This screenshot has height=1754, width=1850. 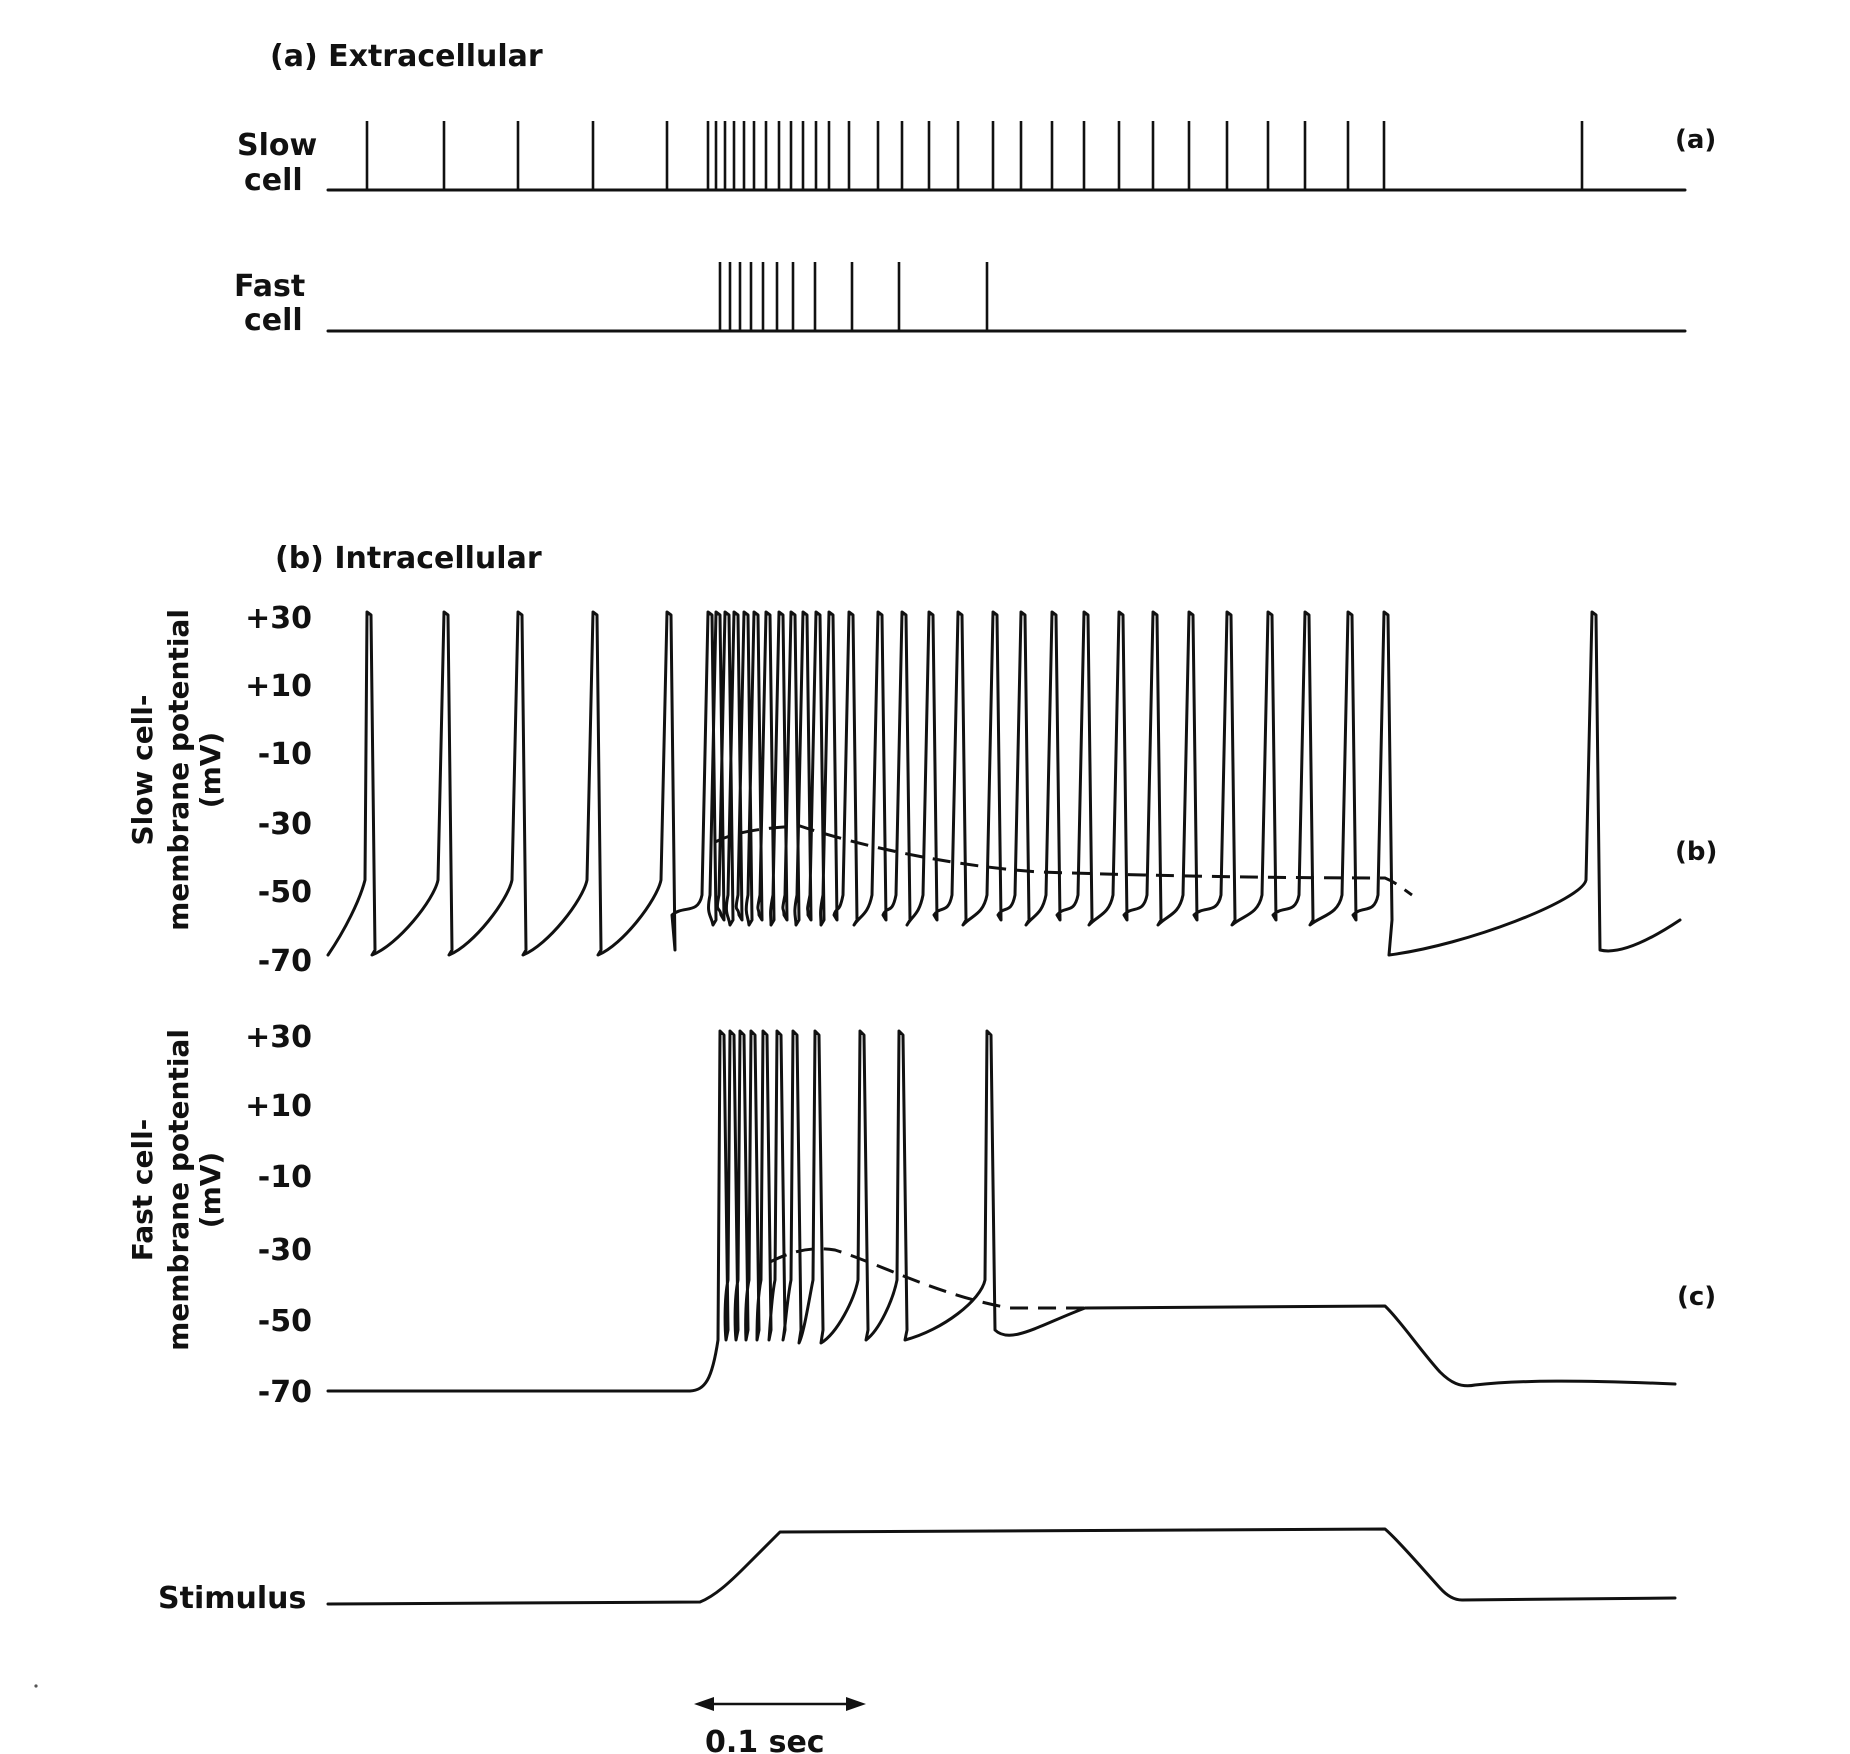 What do you see at coordinates (273, 320) in the screenshot?
I see `fast-cell-label-line2: cell` at bounding box center [273, 320].